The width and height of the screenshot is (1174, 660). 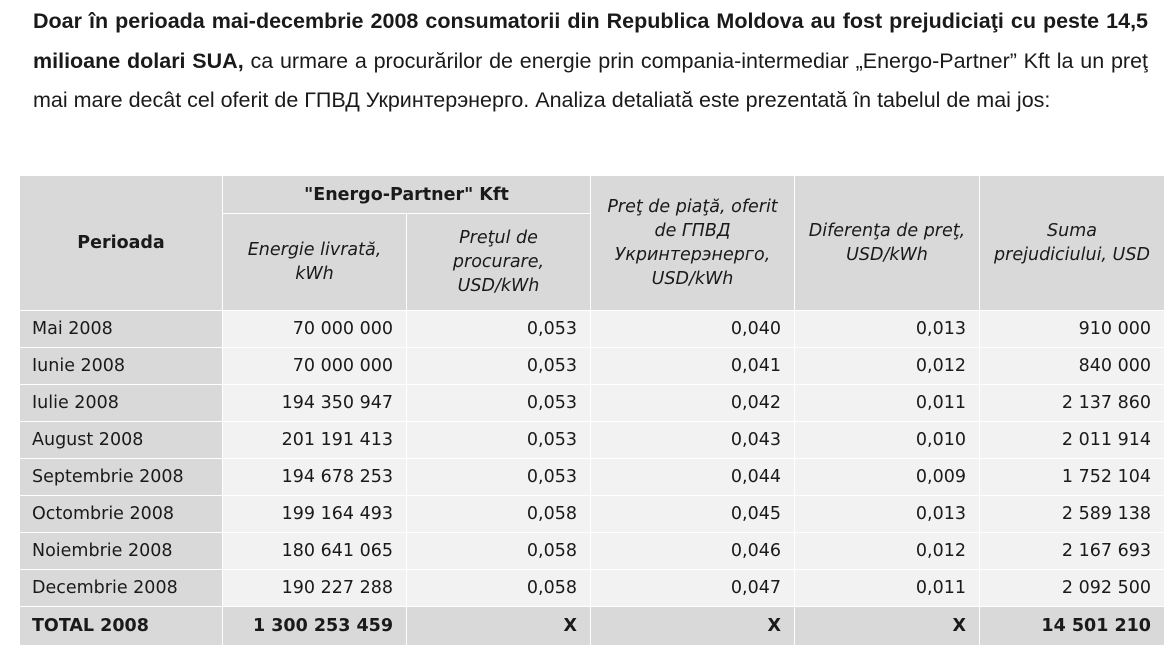 I want to click on cell-damage: 840 000, so click(x=1072, y=366).